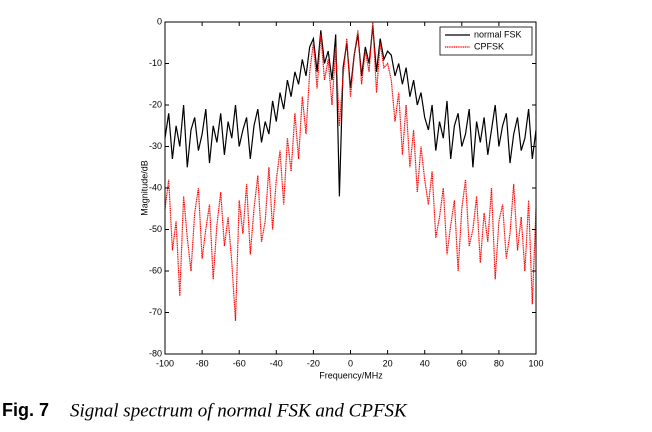 The height and width of the screenshot is (432, 652). Describe the element at coordinates (155, 229) in the screenshot. I see `y-tick-label: -50` at that location.